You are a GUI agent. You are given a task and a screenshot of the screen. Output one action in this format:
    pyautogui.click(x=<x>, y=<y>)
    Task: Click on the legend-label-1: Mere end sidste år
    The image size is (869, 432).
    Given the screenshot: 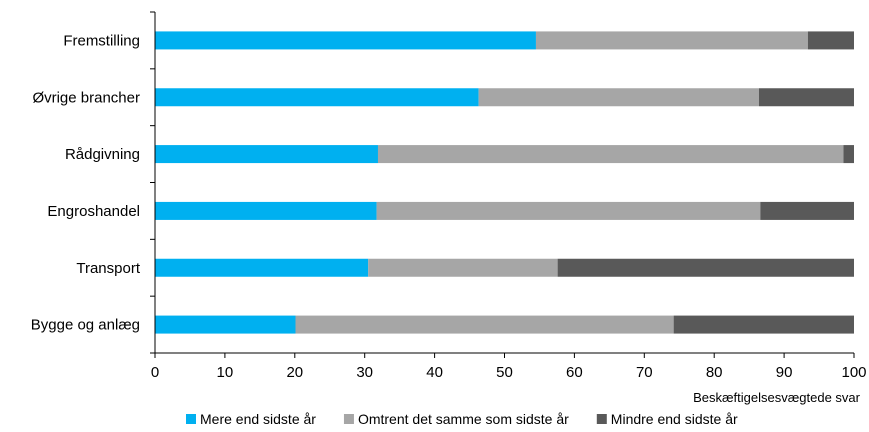 What is the action you would take?
    pyautogui.click(x=258, y=419)
    